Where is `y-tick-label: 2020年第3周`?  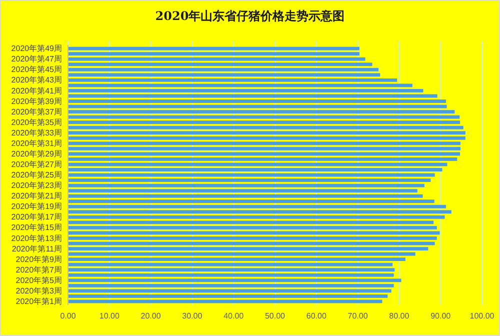 y-tick-label: 2020年第3周 is located at coordinates (39, 291).